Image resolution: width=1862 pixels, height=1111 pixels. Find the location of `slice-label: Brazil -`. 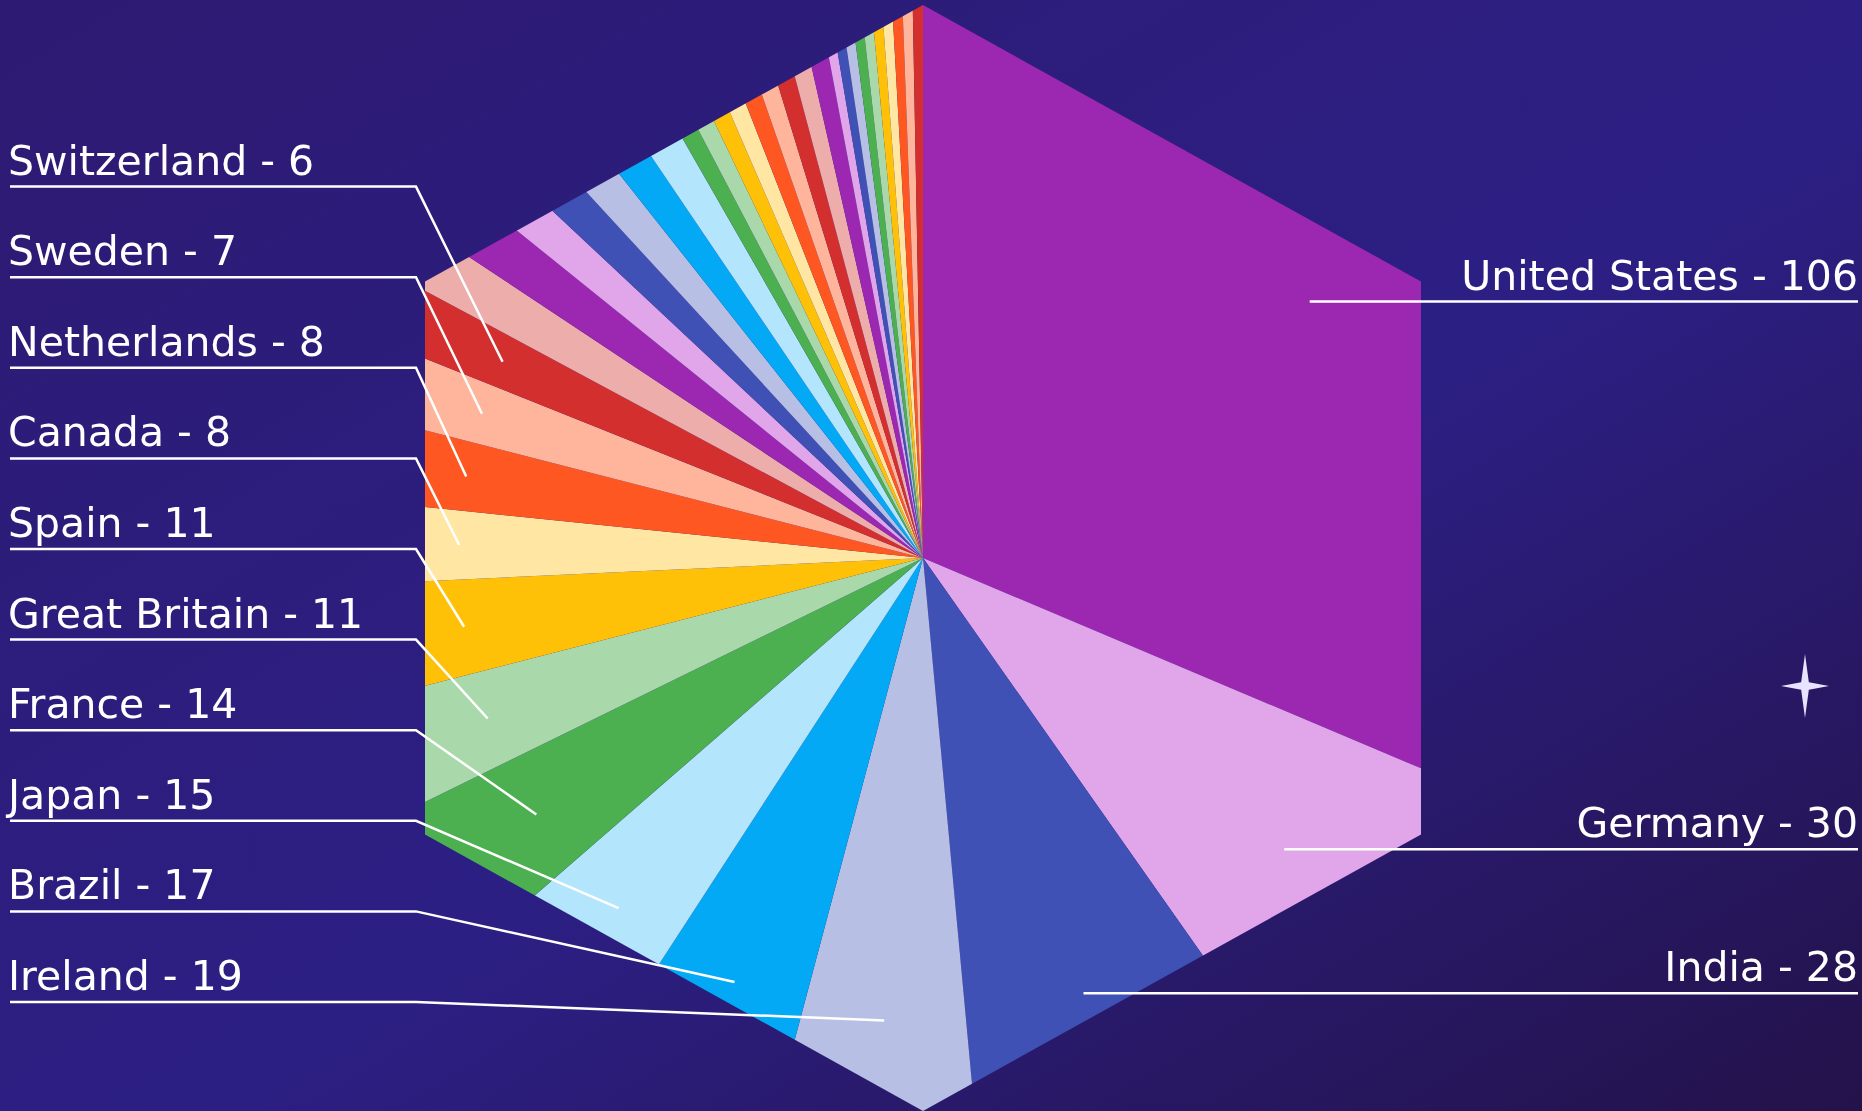

slice-label: Brazil - is located at coordinates (79, 885).